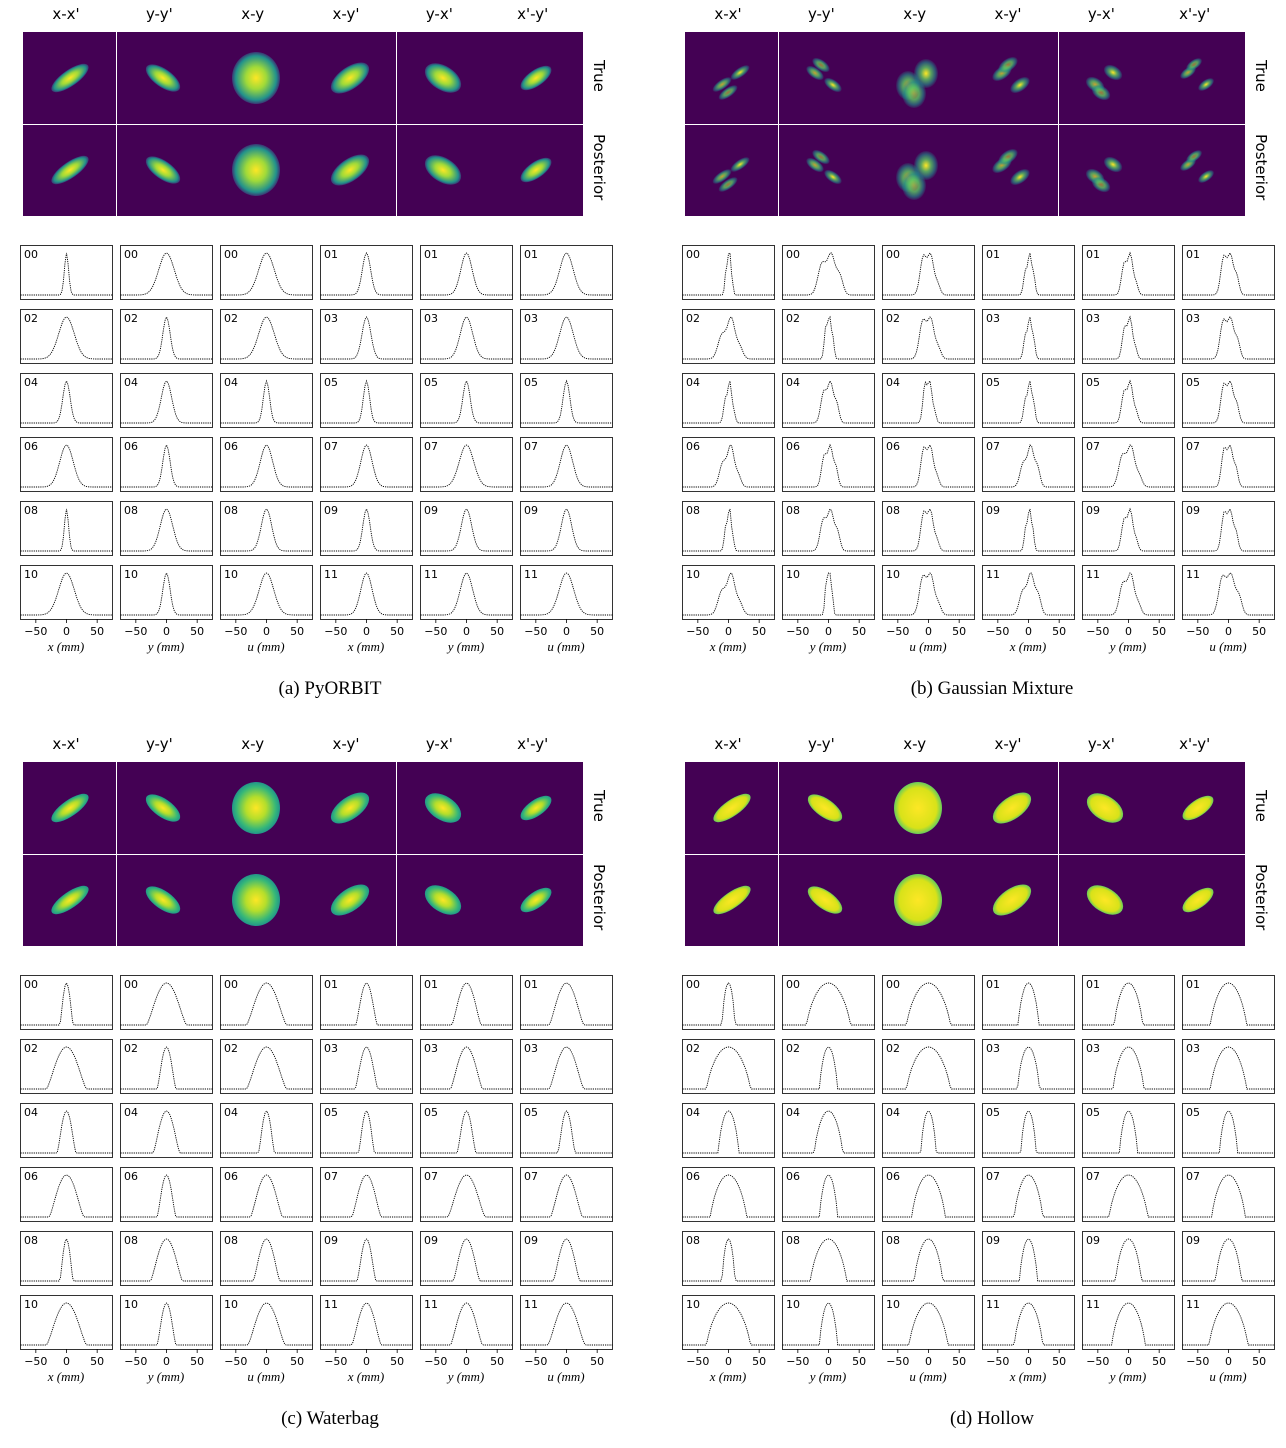 The width and height of the screenshot is (1286, 1448). I want to click on x-tick-label: −50, so click(235, 1361).